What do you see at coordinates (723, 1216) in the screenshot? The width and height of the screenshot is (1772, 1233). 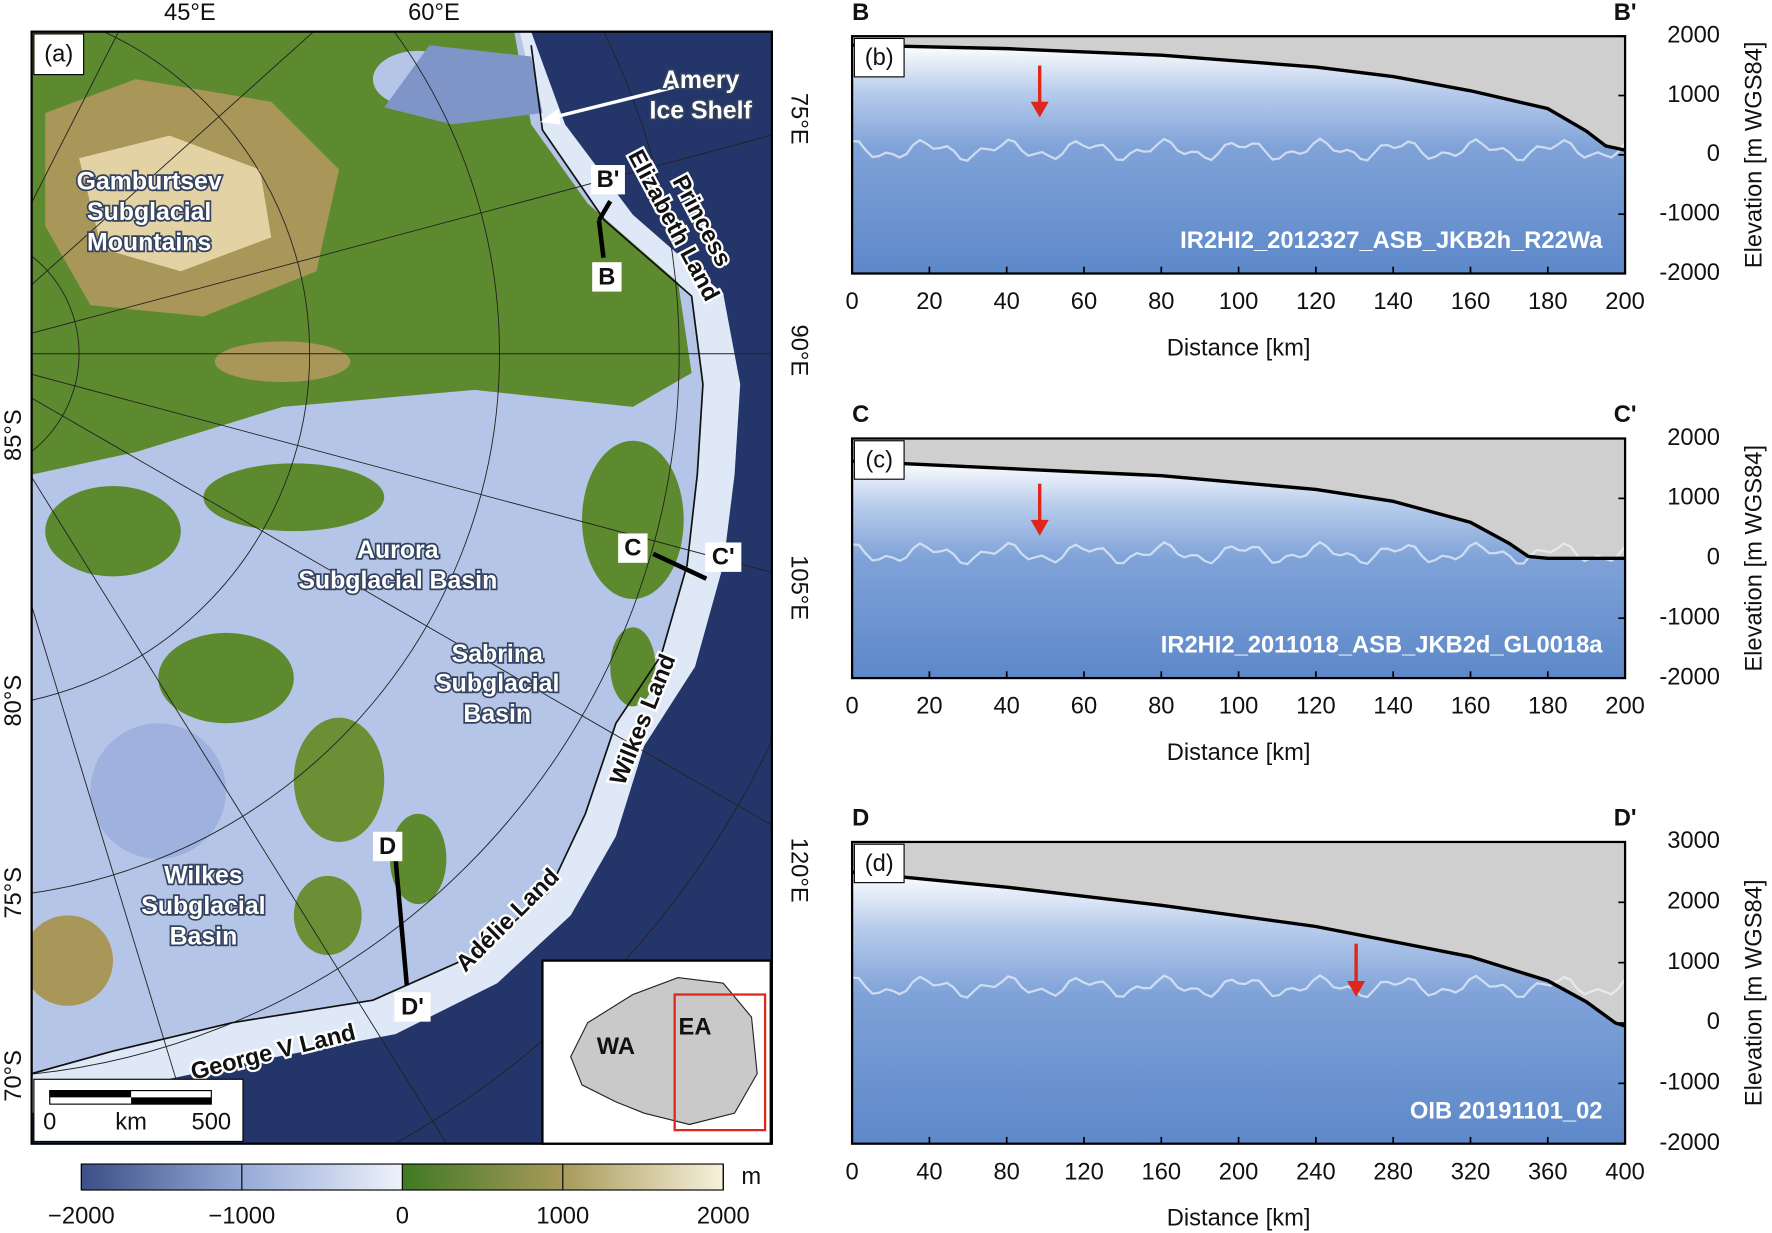 I see `colorbar-tick-label: 2000` at bounding box center [723, 1216].